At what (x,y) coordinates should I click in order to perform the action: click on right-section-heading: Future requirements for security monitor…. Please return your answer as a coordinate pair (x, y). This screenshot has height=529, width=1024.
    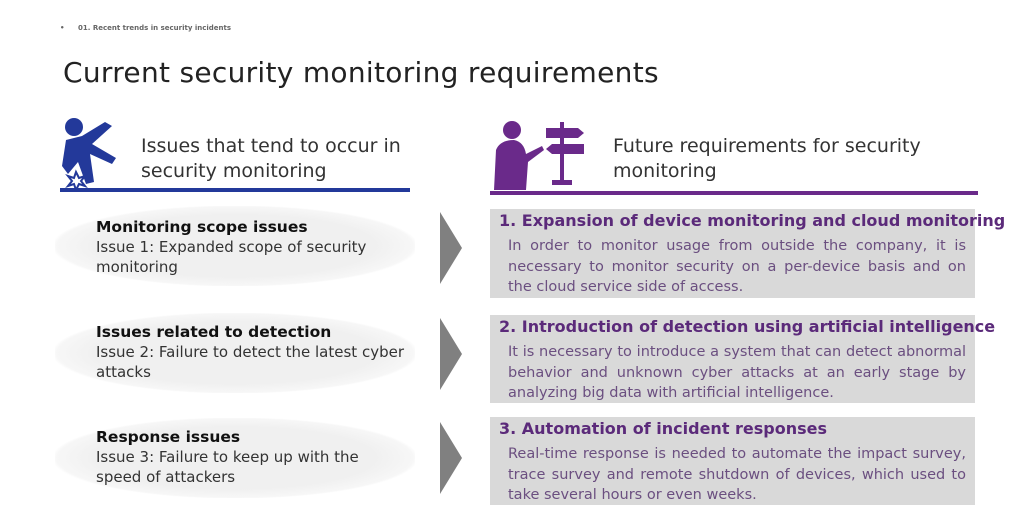
    Looking at the image, I should click on (767, 158).